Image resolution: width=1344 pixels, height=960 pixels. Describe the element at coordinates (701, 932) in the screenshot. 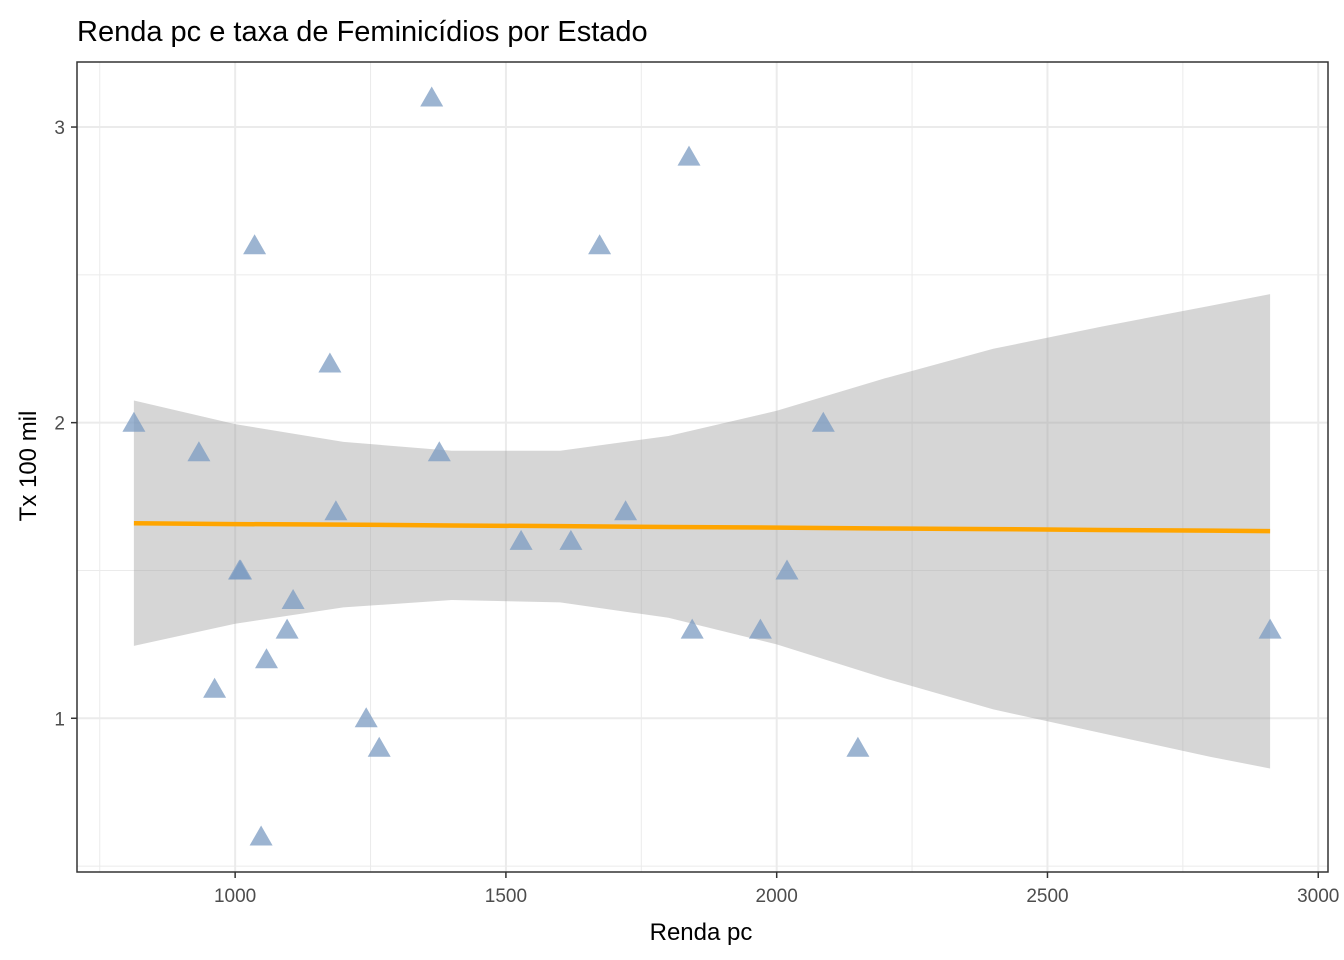

I see `x-axis-title: Renda pc` at that location.